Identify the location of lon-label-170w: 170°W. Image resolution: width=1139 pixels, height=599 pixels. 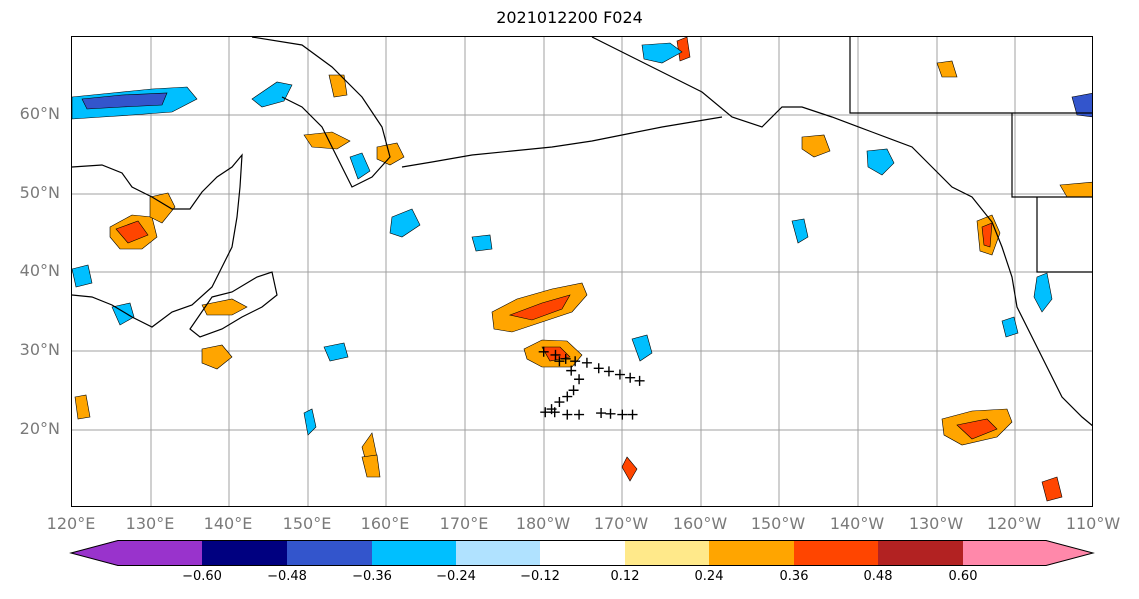
(621, 523).